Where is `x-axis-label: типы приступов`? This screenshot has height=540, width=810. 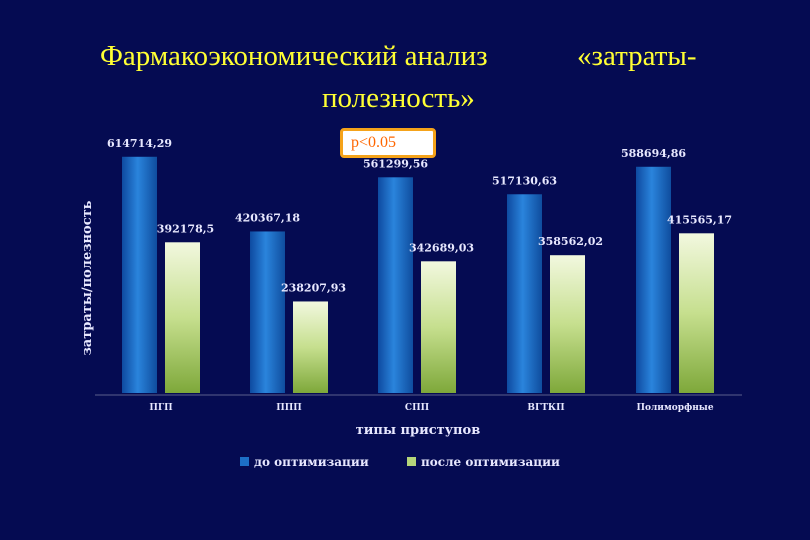 x-axis-label: типы приступов is located at coordinates (418, 430).